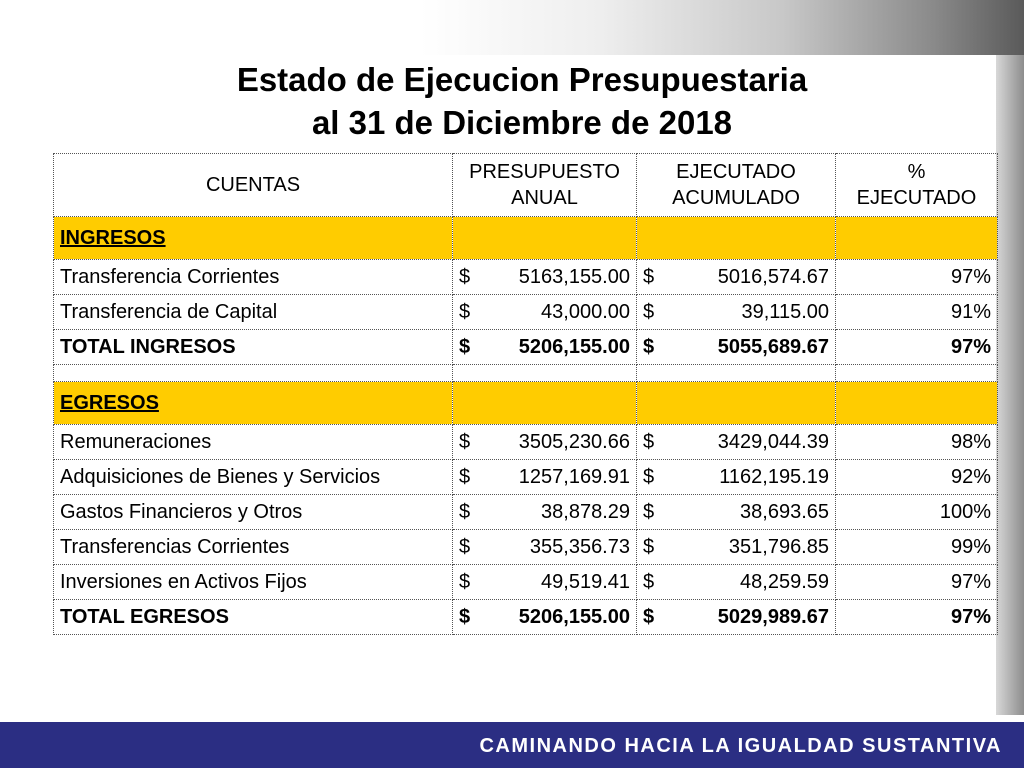  I want to click on presupuesto-cell: $1257,169.91, so click(544, 477).